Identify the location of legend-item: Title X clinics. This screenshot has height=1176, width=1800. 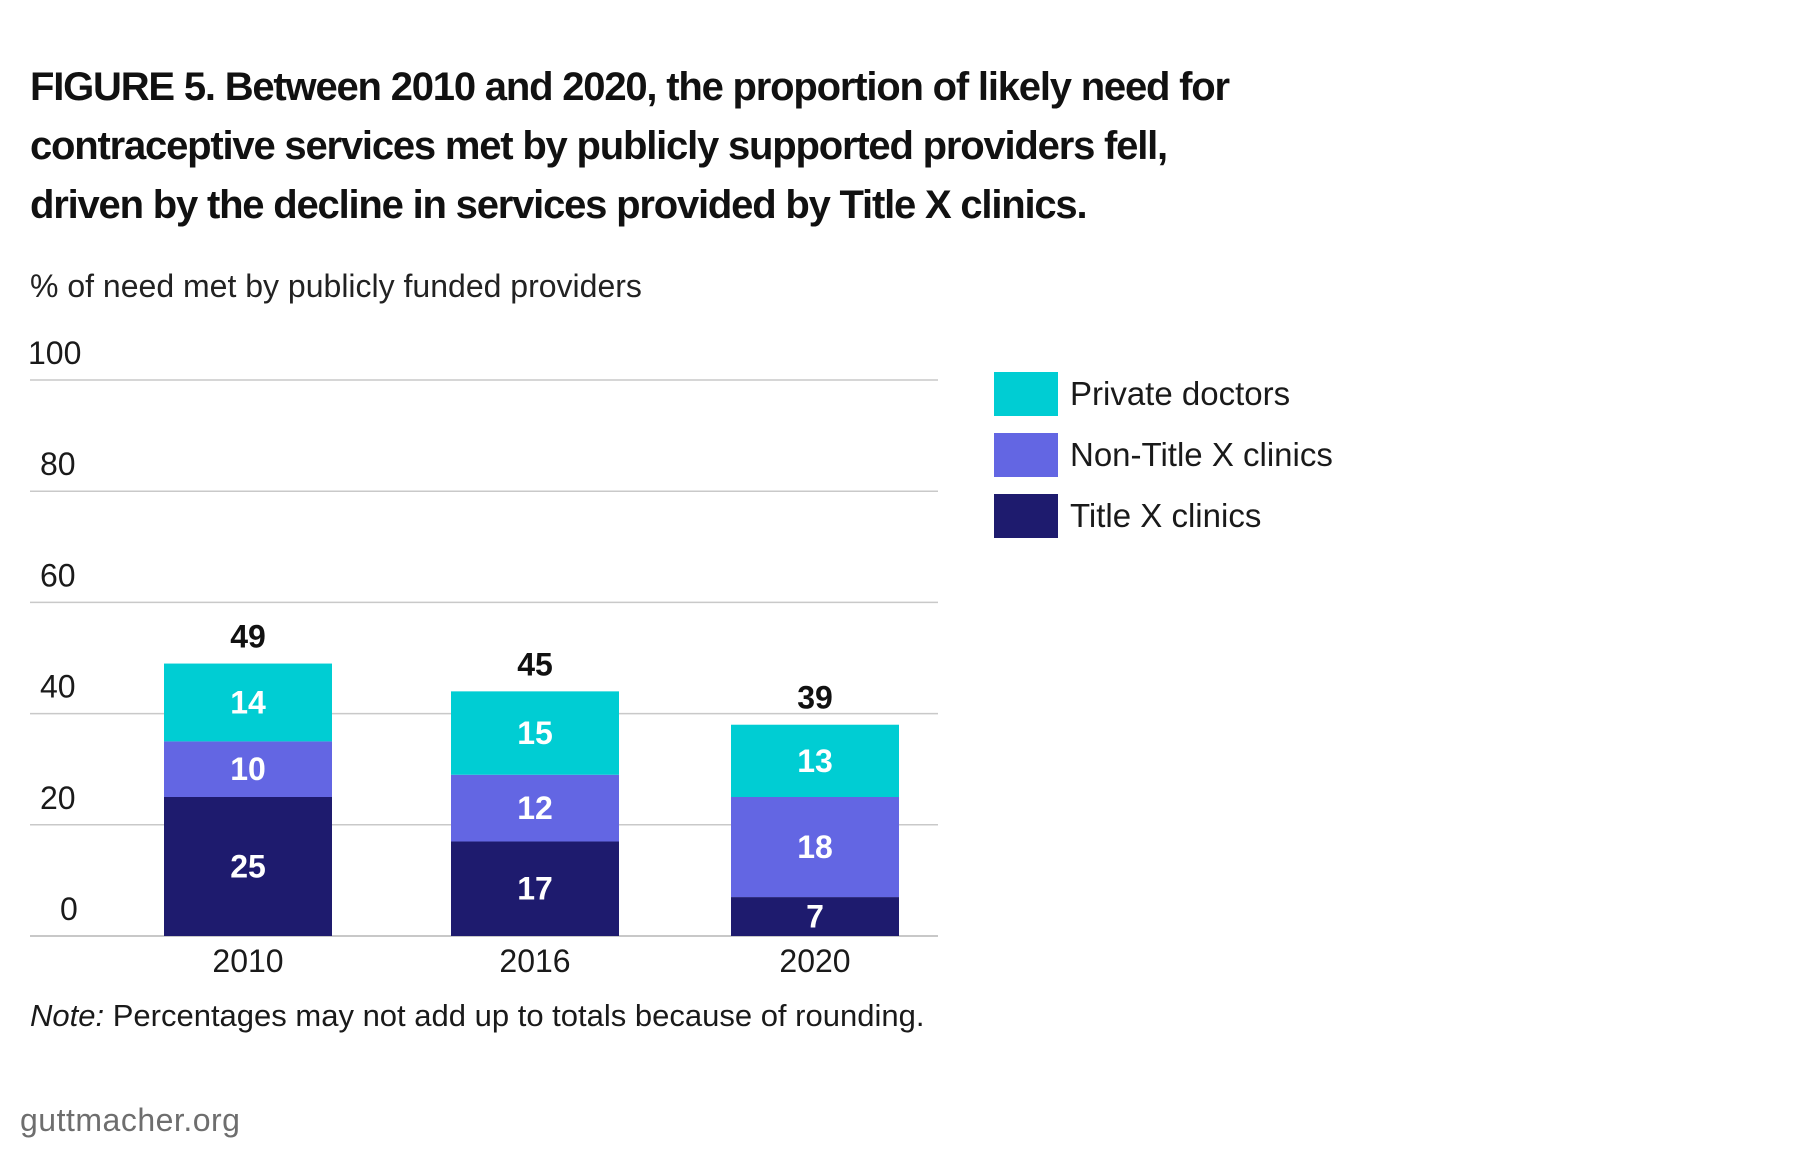
(1163, 516).